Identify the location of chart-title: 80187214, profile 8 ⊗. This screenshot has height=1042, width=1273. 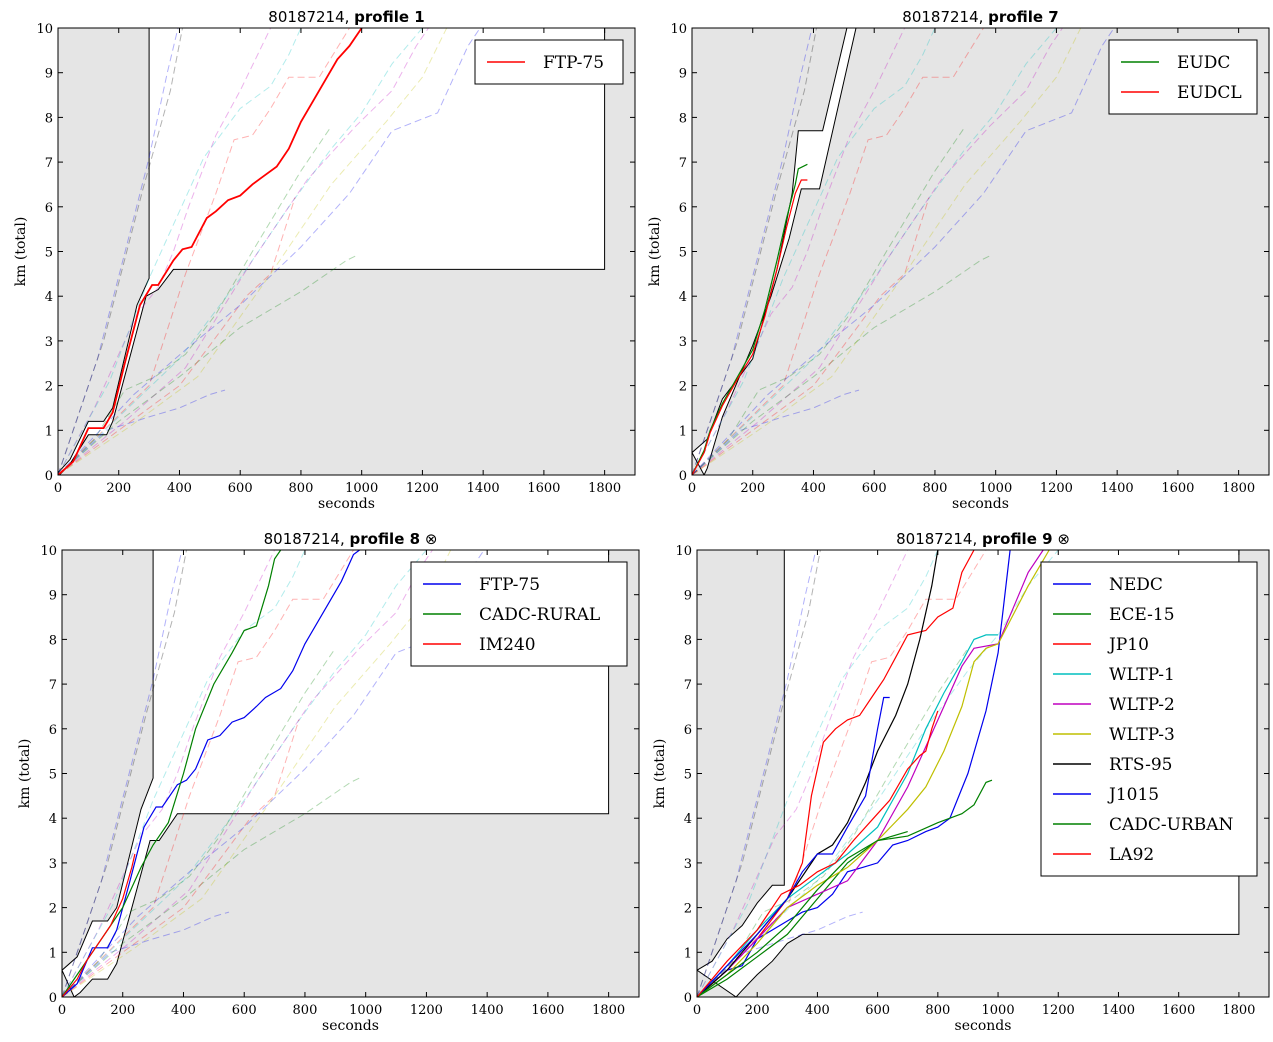
(351, 539).